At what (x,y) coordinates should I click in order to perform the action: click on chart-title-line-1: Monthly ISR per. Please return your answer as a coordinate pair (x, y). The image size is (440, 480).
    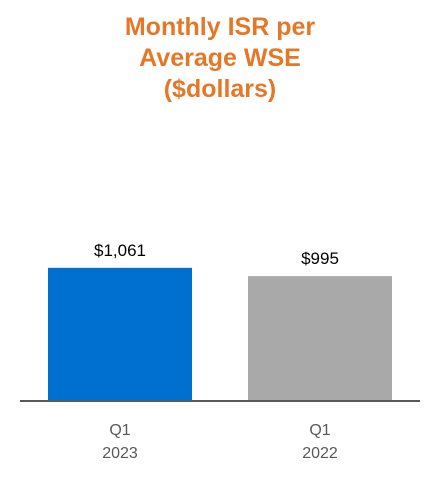
    Looking at the image, I should click on (220, 27).